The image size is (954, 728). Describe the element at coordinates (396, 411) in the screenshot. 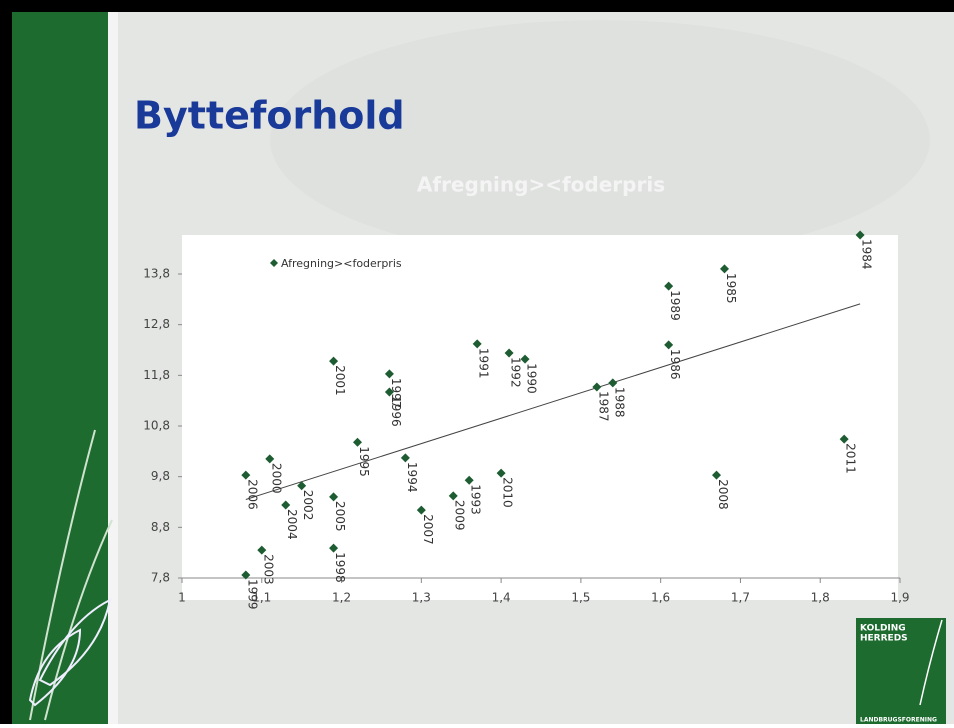

I see `point-label: 1996` at that location.